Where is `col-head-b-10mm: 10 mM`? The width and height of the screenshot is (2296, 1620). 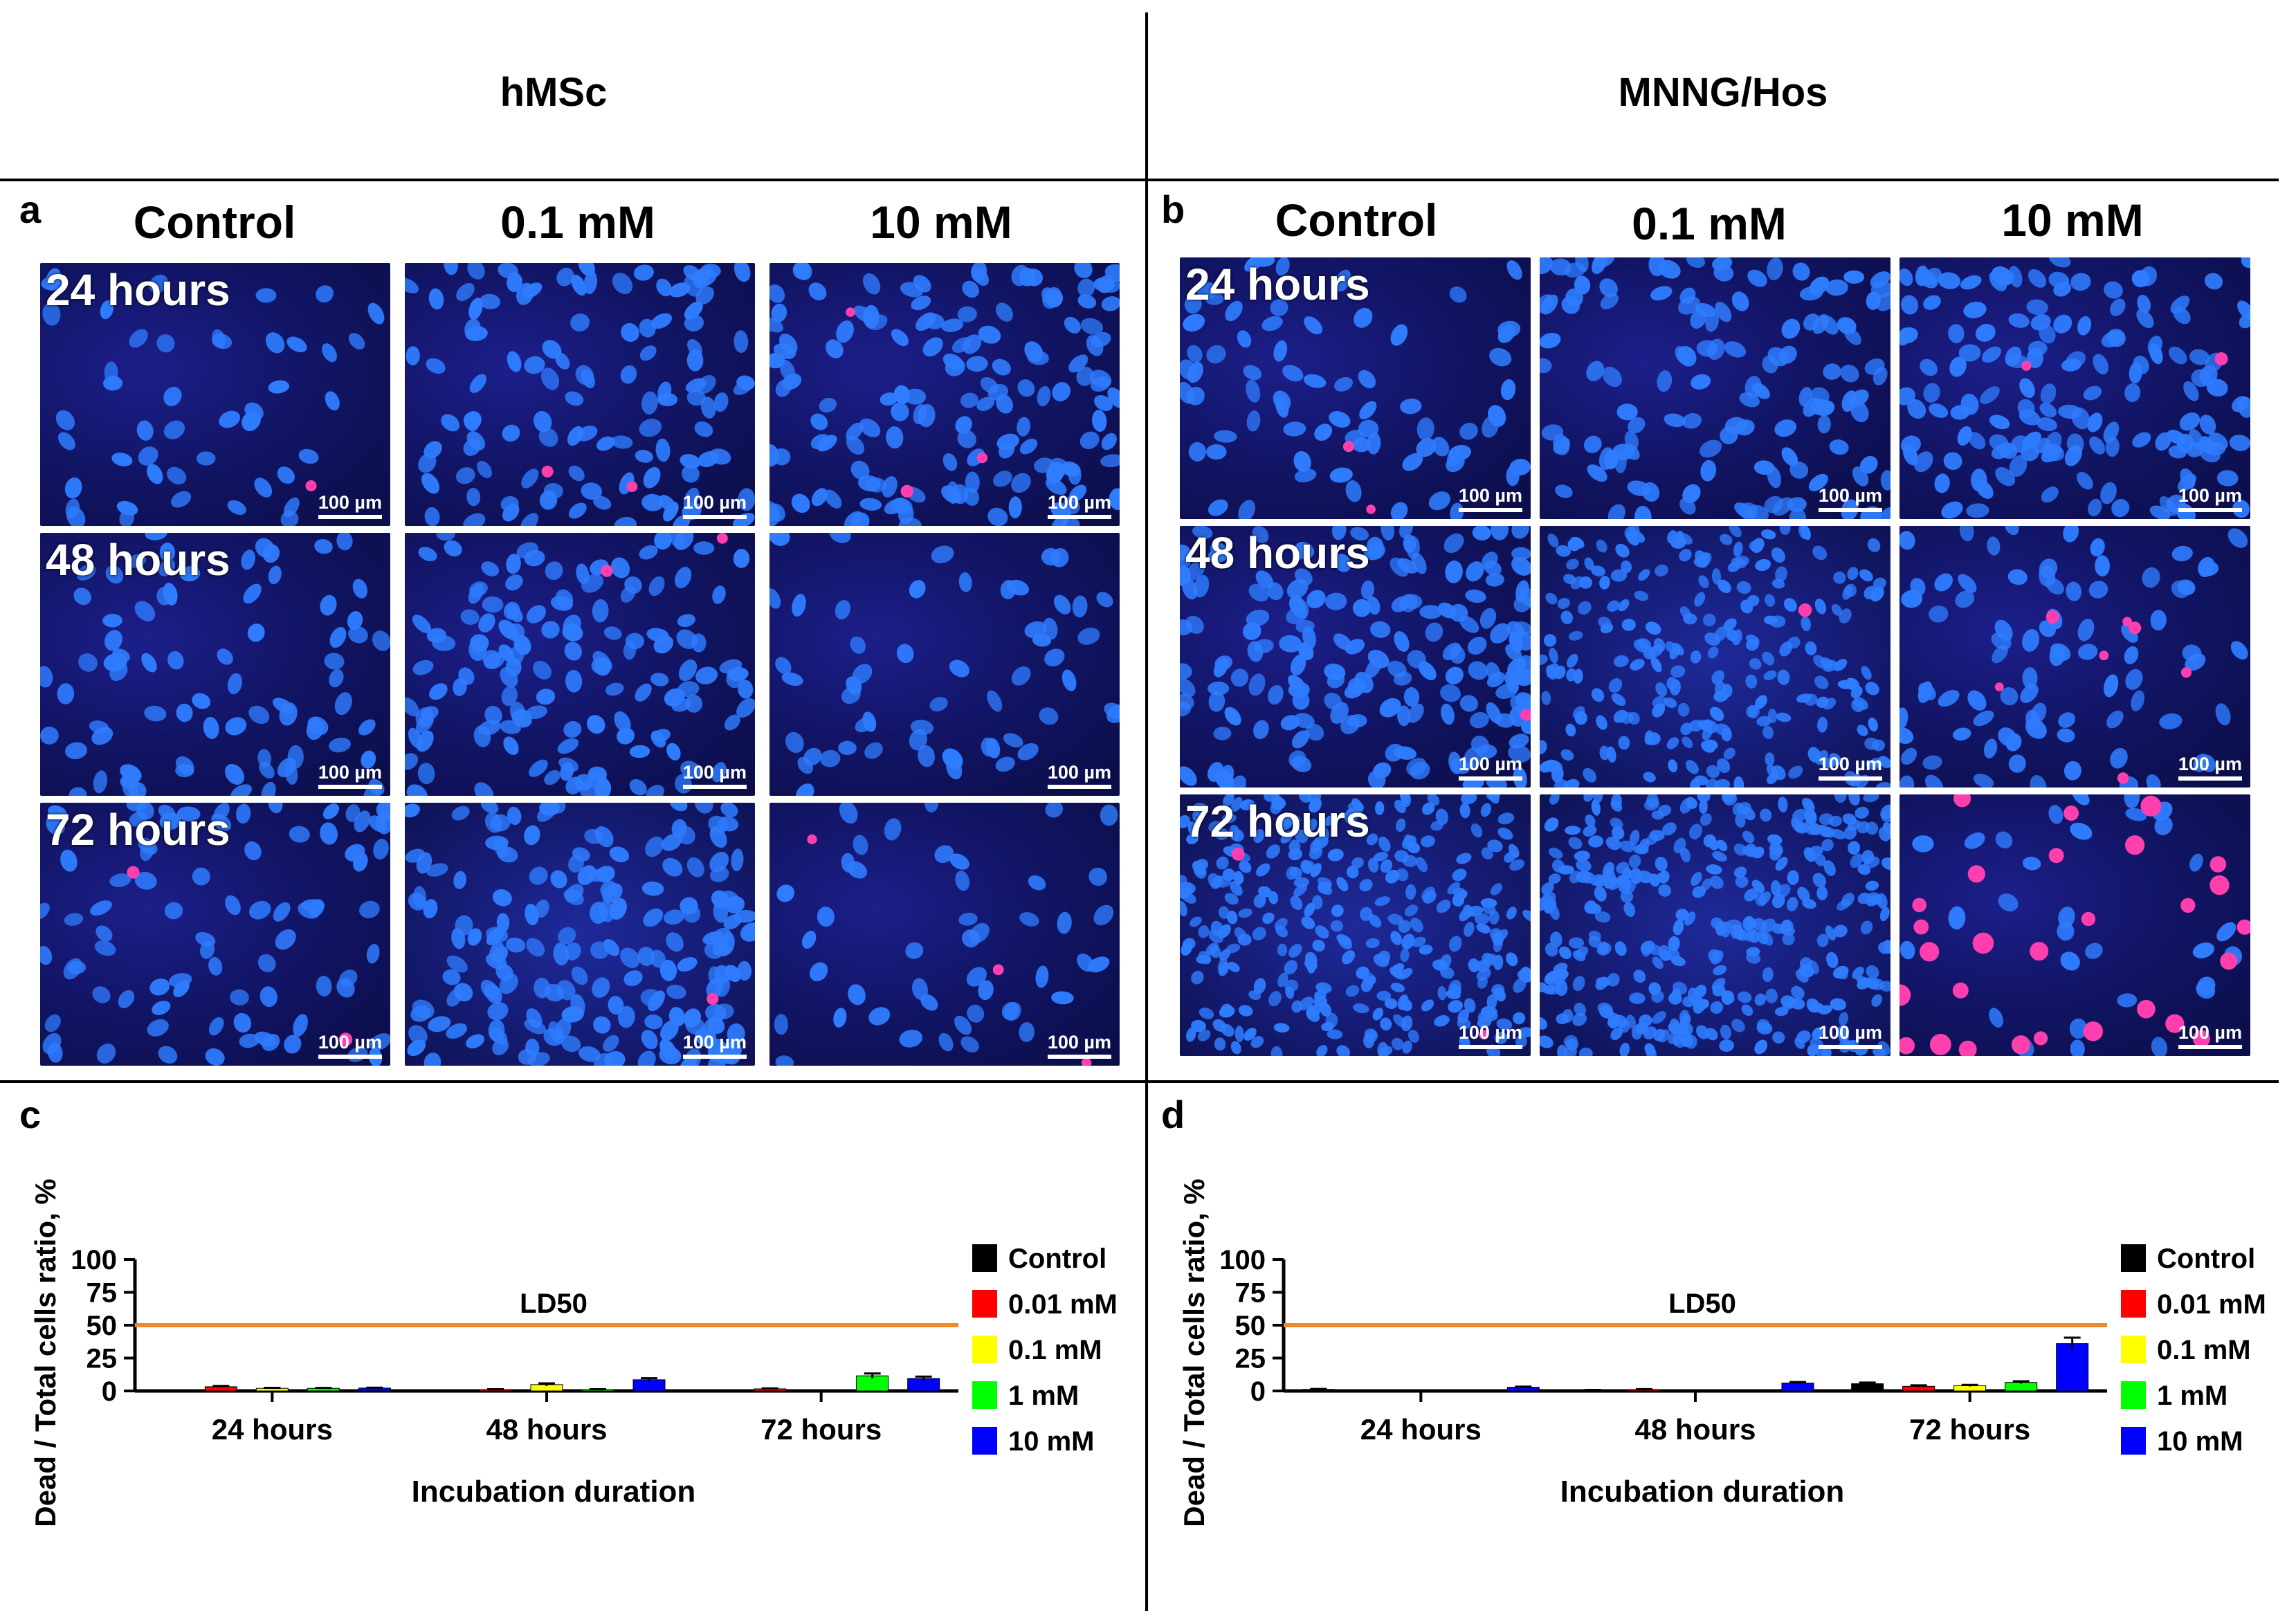
col-head-b-10mm: 10 mM is located at coordinates (2072, 220).